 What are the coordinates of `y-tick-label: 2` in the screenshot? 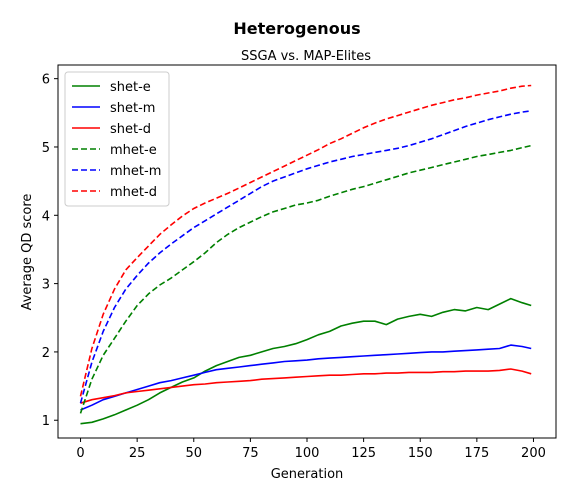 It's located at (46, 353).